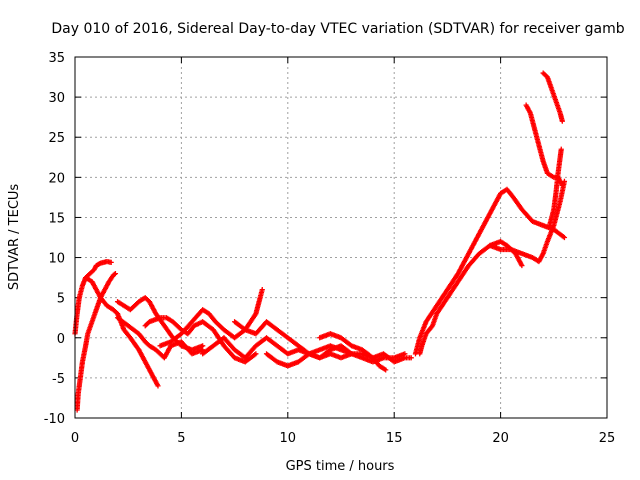 The height and width of the screenshot is (480, 640). What do you see at coordinates (555, 187) in the screenshot?
I see `series-arc17` at bounding box center [555, 187].